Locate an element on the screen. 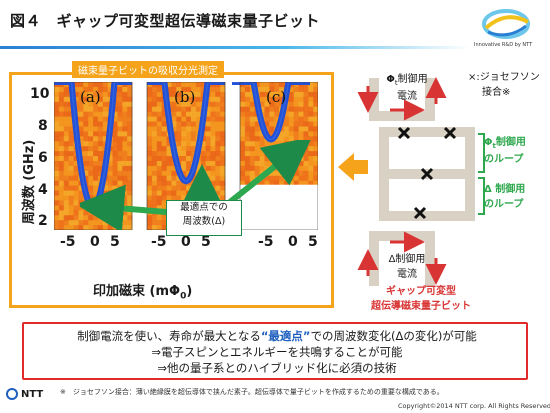 This screenshot has width=550, height=413. ntt-rd-logo-icon is located at coordinates (506, 24).